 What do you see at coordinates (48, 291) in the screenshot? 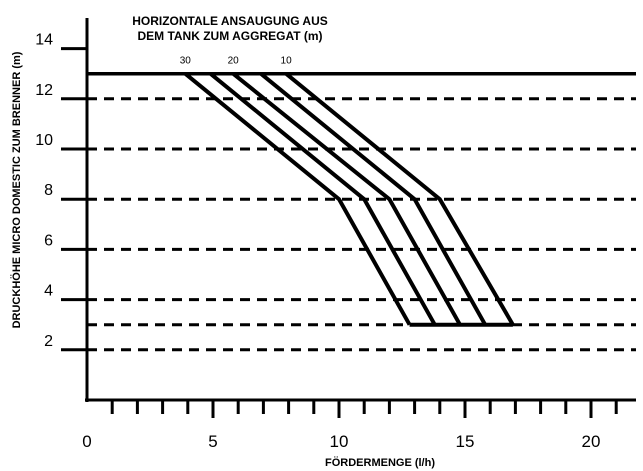
I see `y-tick-label: 4` at bounding box center [48, 291].